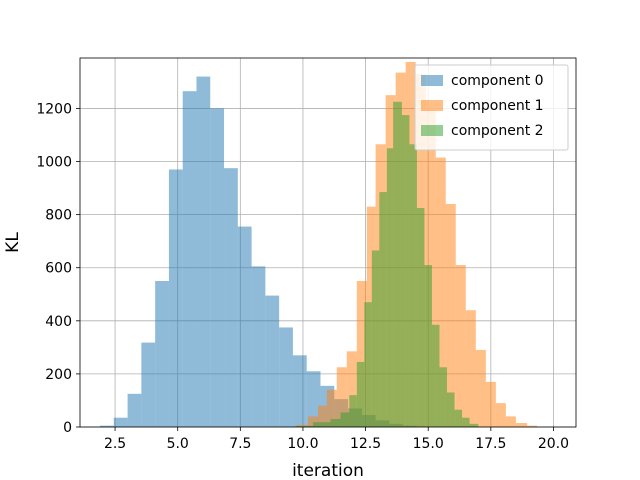 This screenshot has width=640, height=480. I want to click on y-tick-label: 800, so click(58, 216).